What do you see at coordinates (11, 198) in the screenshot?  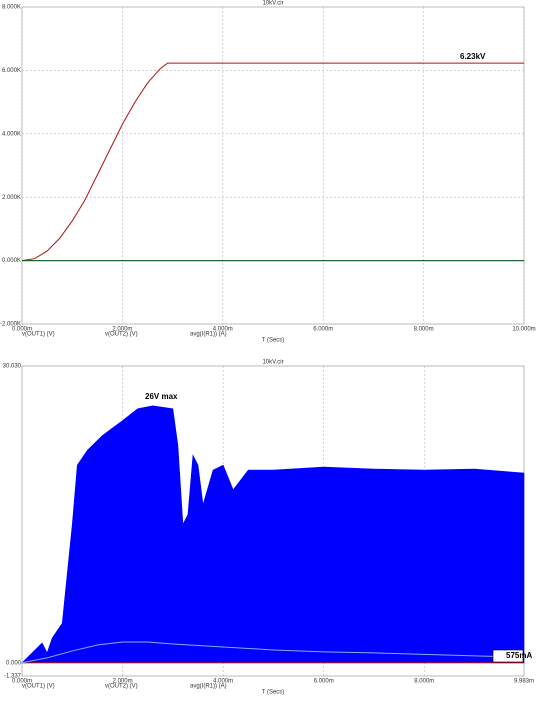 I see `y-tick-label: 2.000K` at bounding box center [11, 198].